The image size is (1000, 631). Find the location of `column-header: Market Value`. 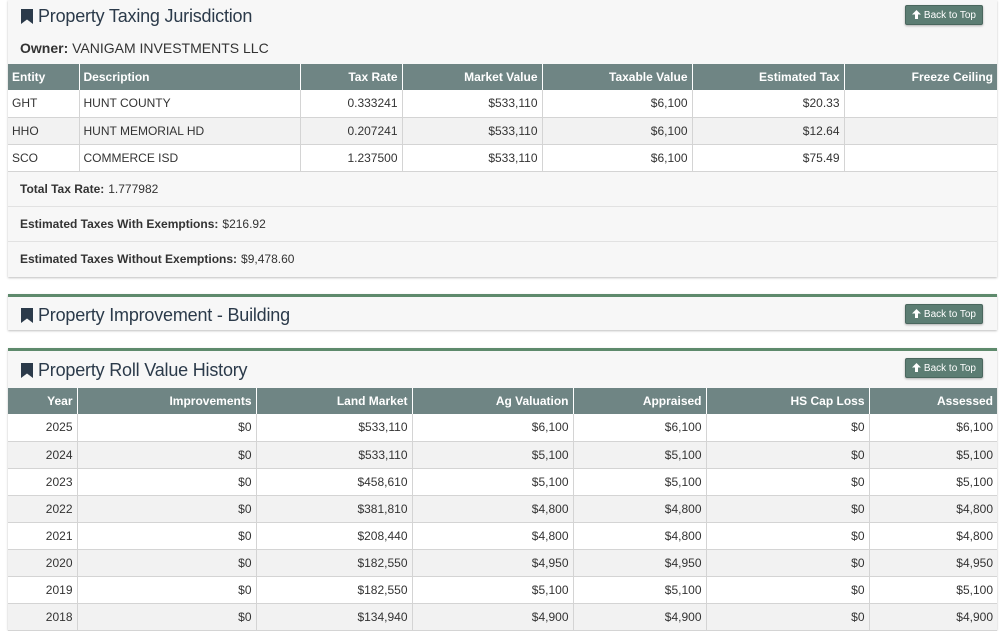

column-header: Market Value is located at coordinates (472, 77).